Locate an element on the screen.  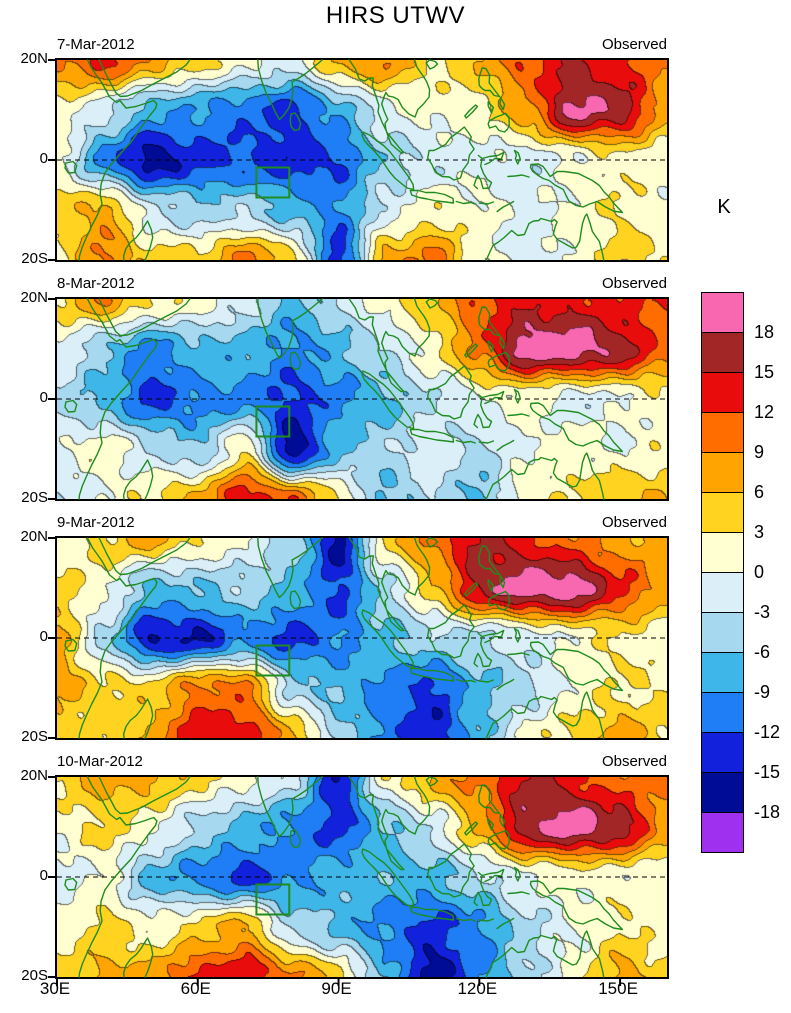
x-axis-tick-label: 90E is located at coordinates (336, 988).